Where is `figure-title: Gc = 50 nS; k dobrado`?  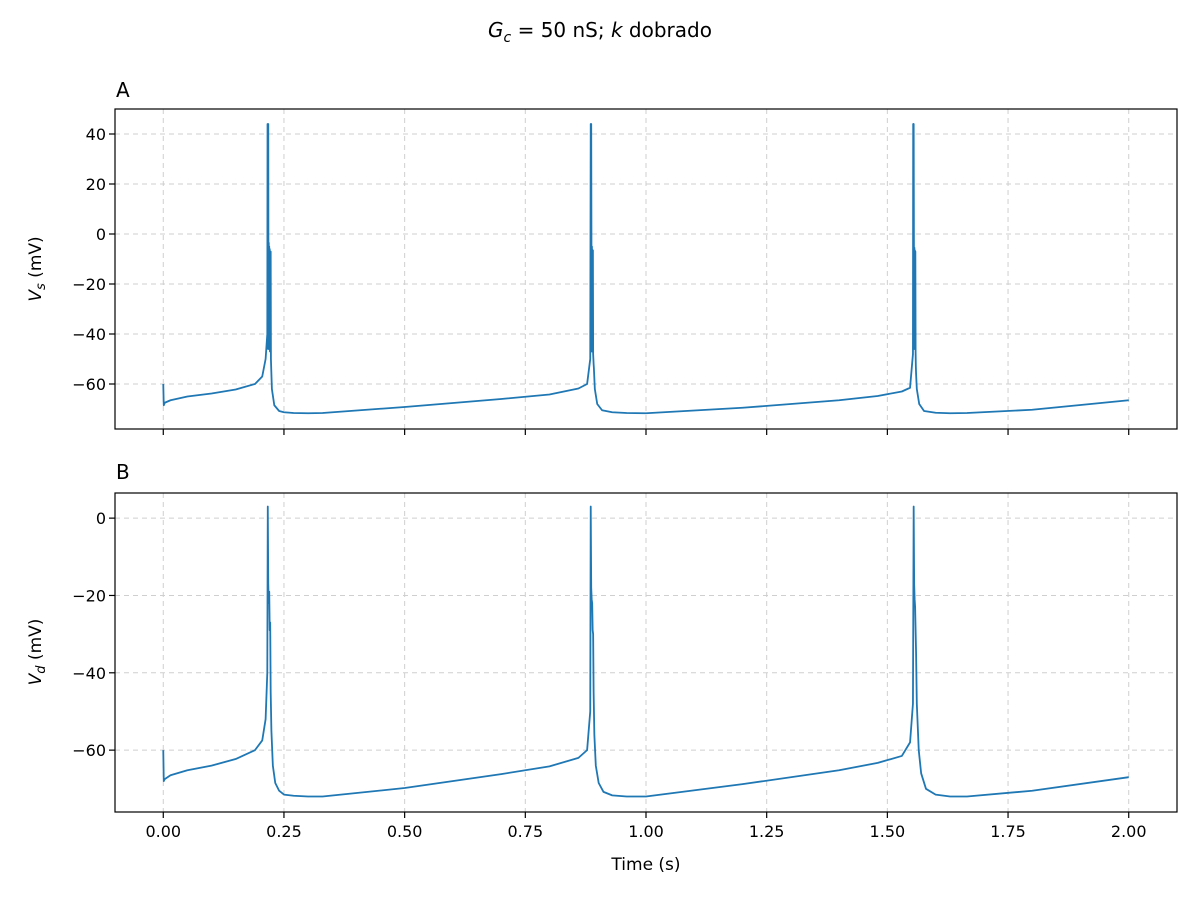 figure-title: Gc = 50 nS; k dobrado is located at coordinates (600, 32).